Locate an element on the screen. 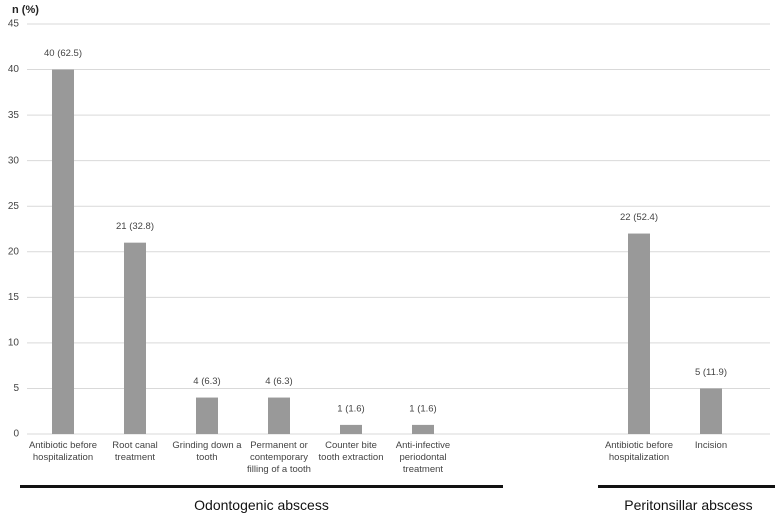 The height and width of the screenshot is (530, 779). value-label: 21 (32.8) is located at coordinates (135, 226).